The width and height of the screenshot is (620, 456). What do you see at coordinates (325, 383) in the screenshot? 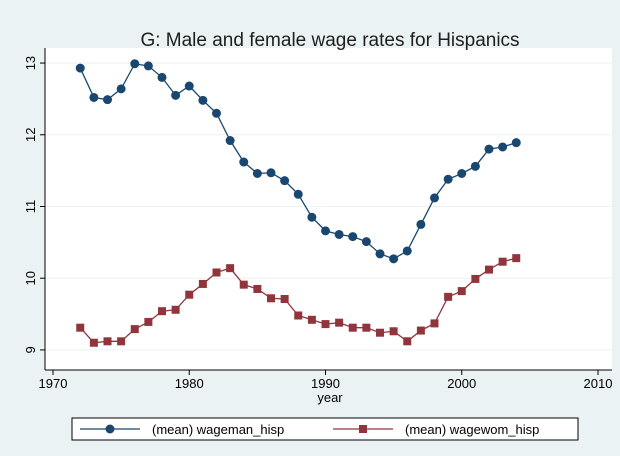
I see `x-tick-label: 1990` at bounding box center [325, 383].